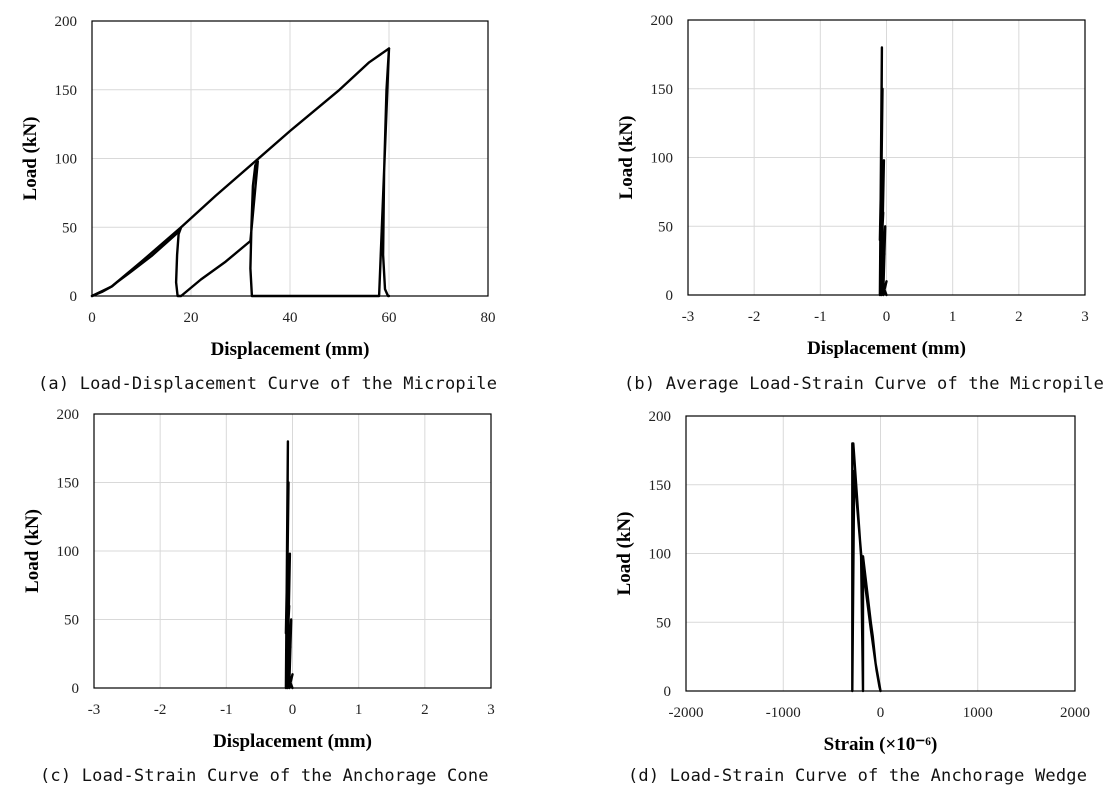 Image resolution: width=1111 pixels, height=801 pixels. Describe the element at coordinates (978, 713) in the screenshot. I see `x-tick-label: 1000` at that location.